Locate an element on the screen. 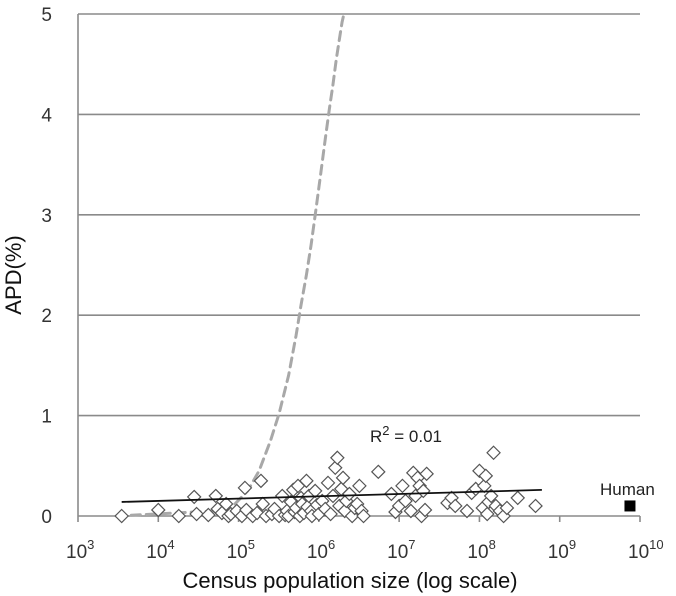  y-tick-label: 2 is located at coordinates (46, 316).